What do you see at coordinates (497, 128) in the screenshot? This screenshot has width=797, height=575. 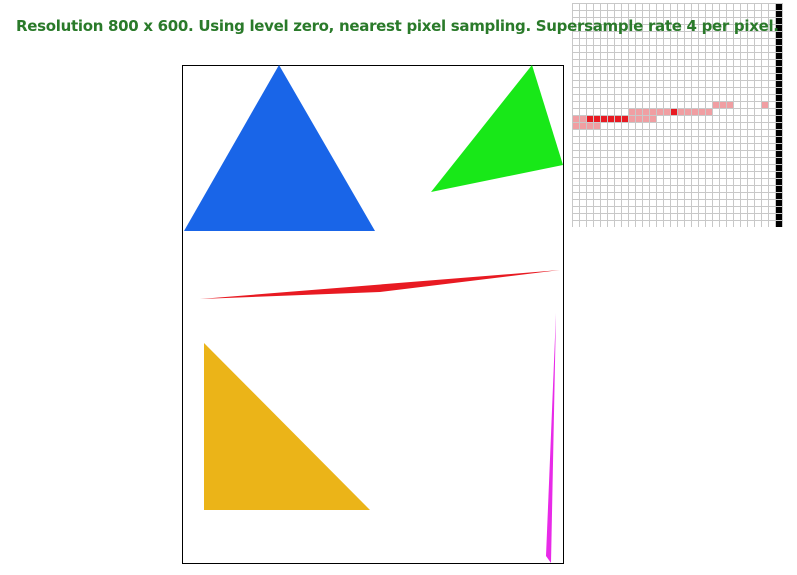 I see `green-triangle` at bounding box center [497, 128].